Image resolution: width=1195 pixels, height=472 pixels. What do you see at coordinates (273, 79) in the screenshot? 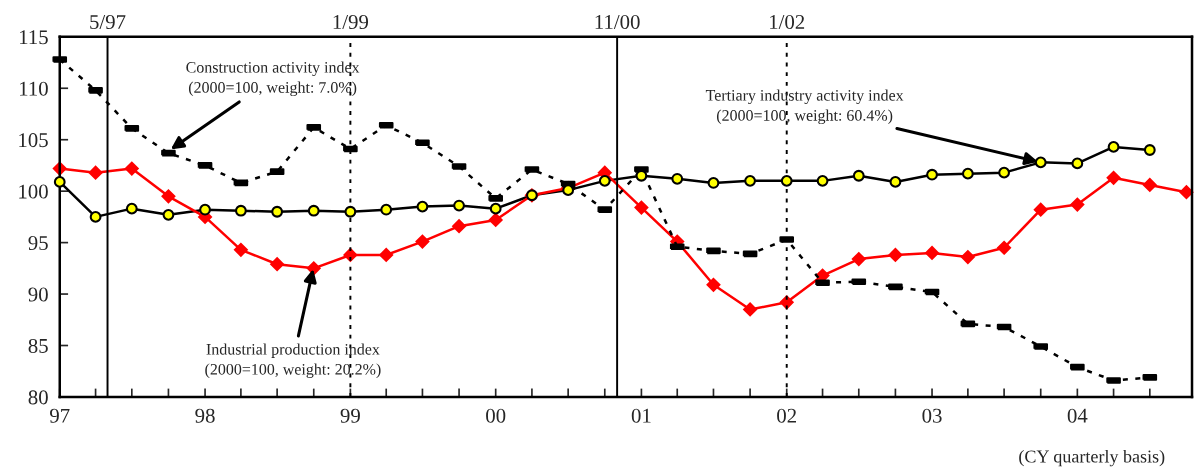
I see `annotation: Construction activity index (2000=100, weight: 7.0%)` at bounding box center [273, 79].